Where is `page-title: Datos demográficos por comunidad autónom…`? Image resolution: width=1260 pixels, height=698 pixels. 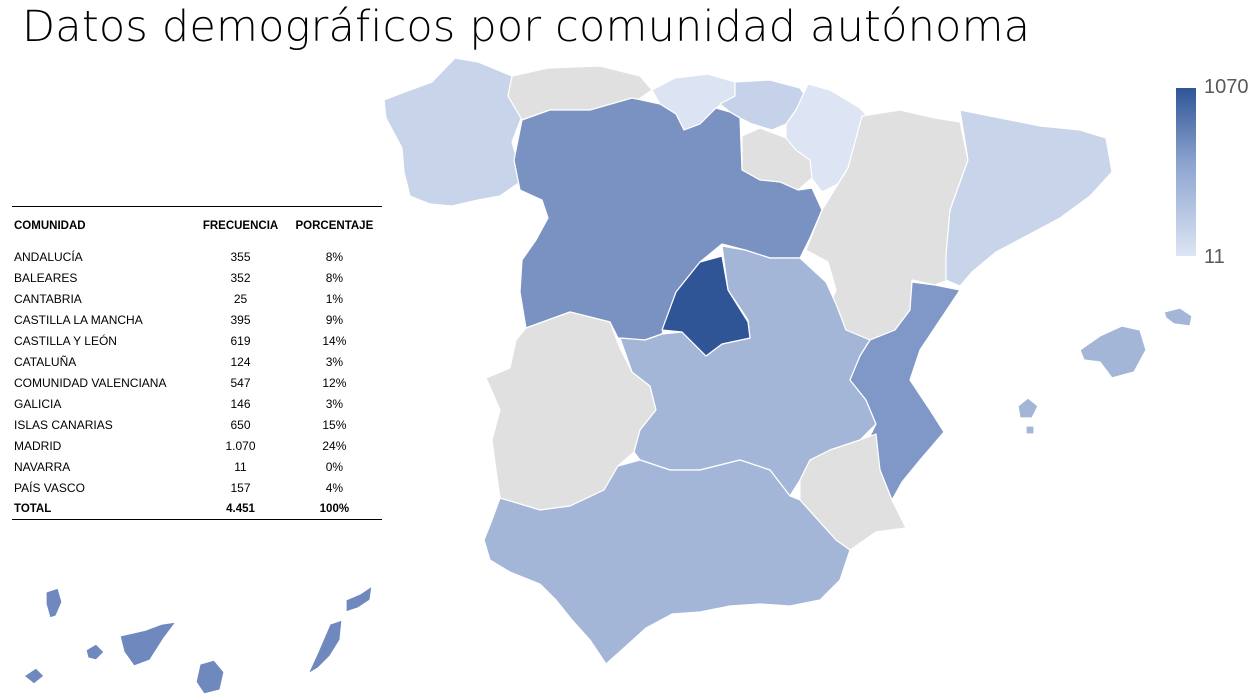 page-title: Datos demográficos por comunidad autónom… is located at coordinates (526, 27).